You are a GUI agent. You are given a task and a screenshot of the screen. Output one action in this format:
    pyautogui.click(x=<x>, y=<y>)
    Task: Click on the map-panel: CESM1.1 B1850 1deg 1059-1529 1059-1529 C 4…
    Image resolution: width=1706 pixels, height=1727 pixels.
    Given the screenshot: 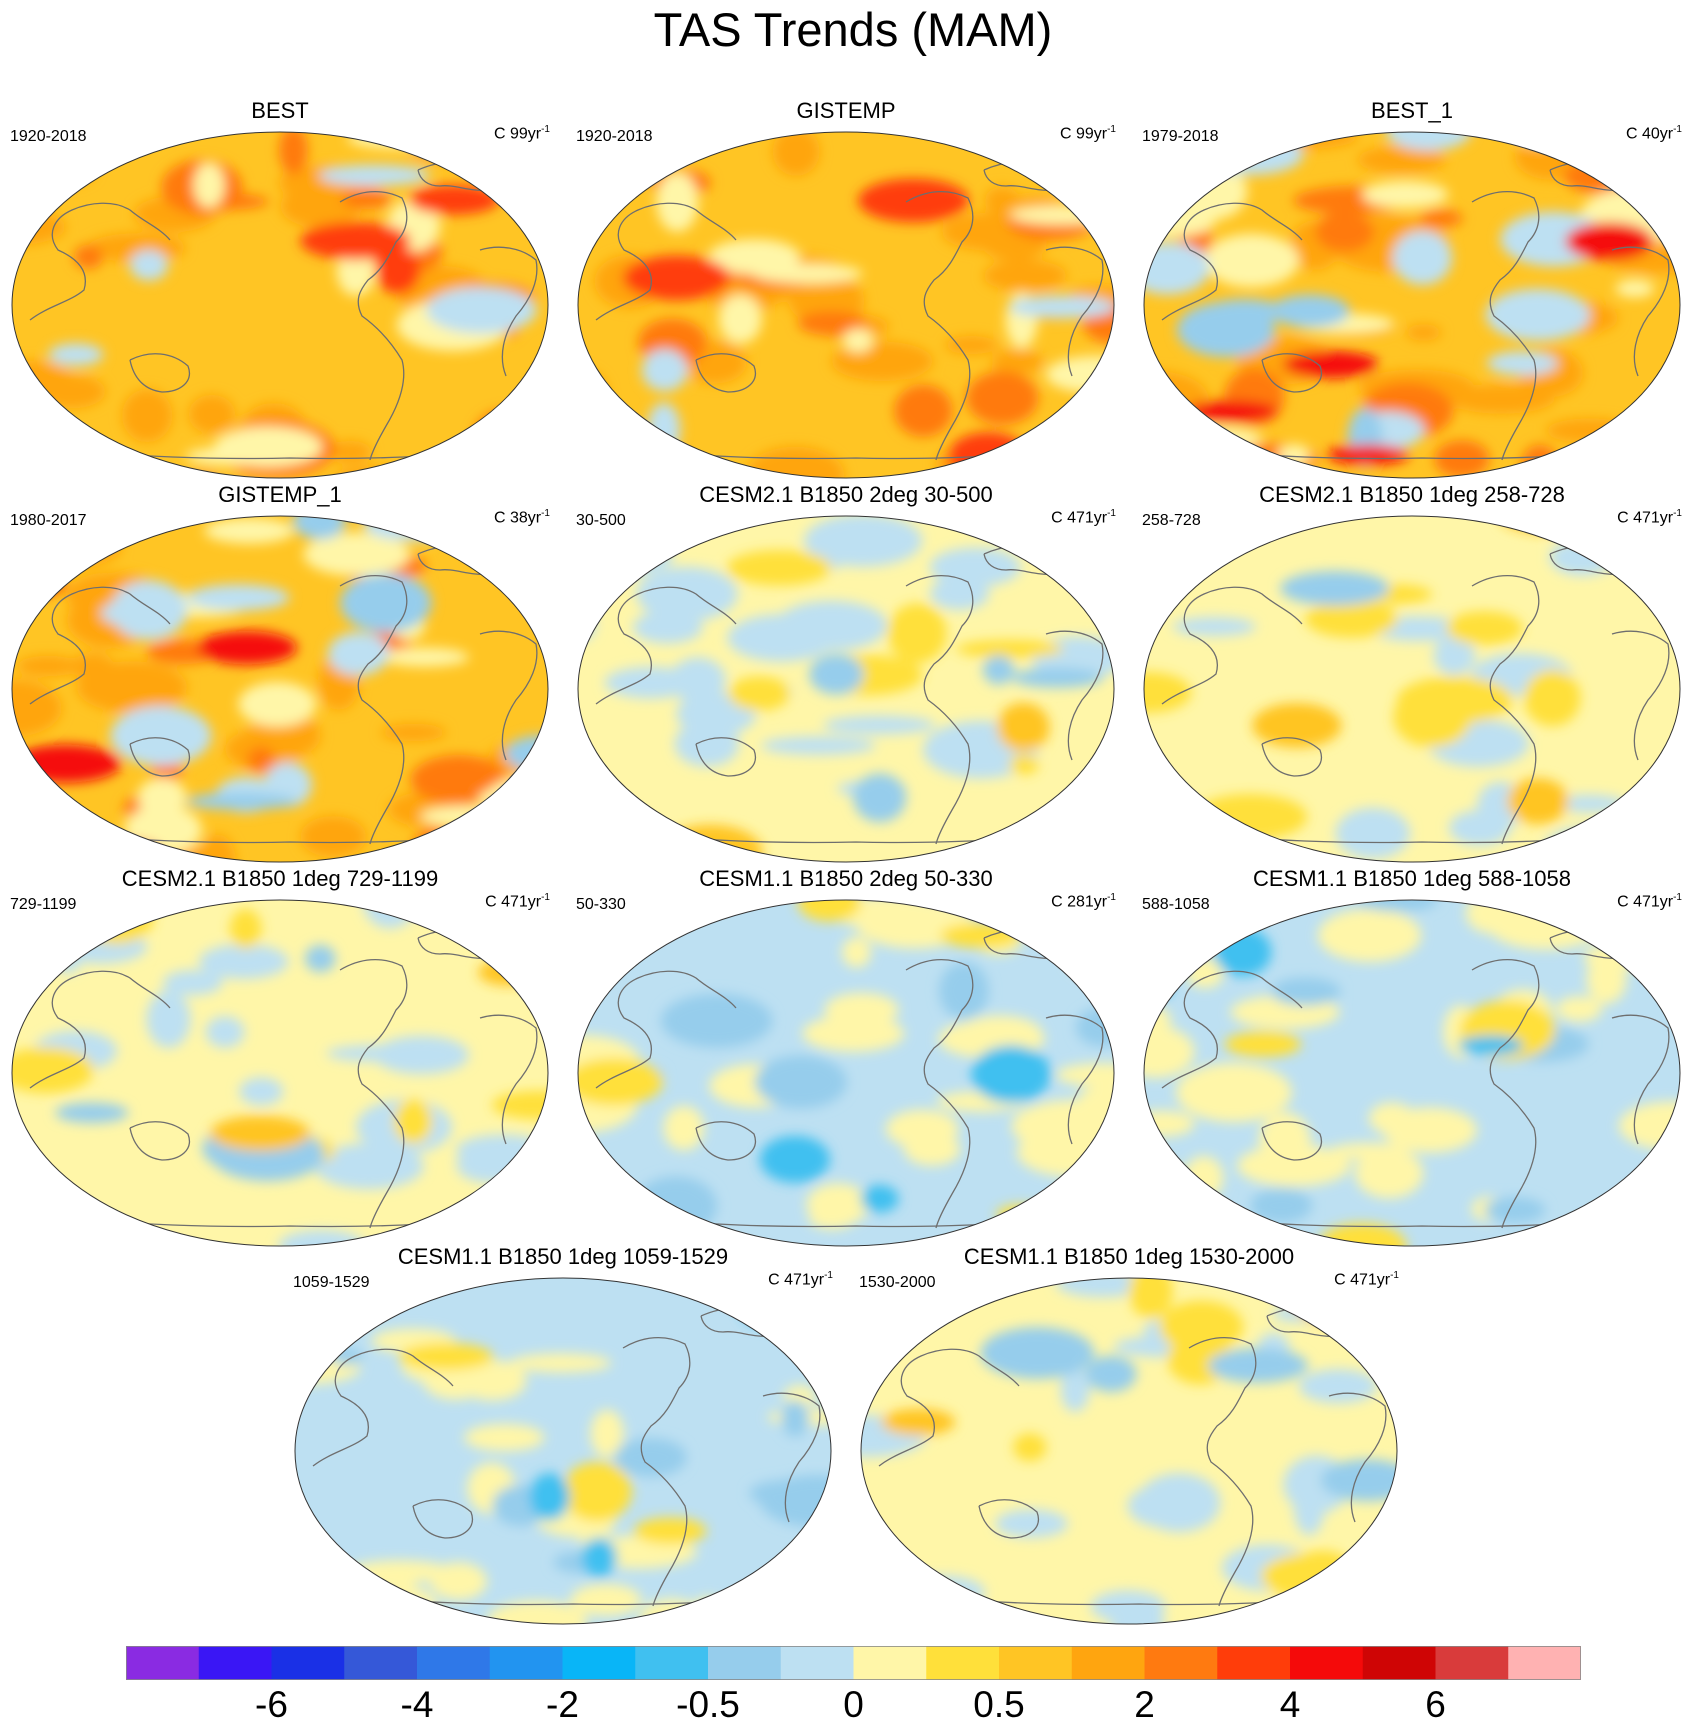 What is the action you would take?
    pyautogui.click(x=563, y=1439)
    